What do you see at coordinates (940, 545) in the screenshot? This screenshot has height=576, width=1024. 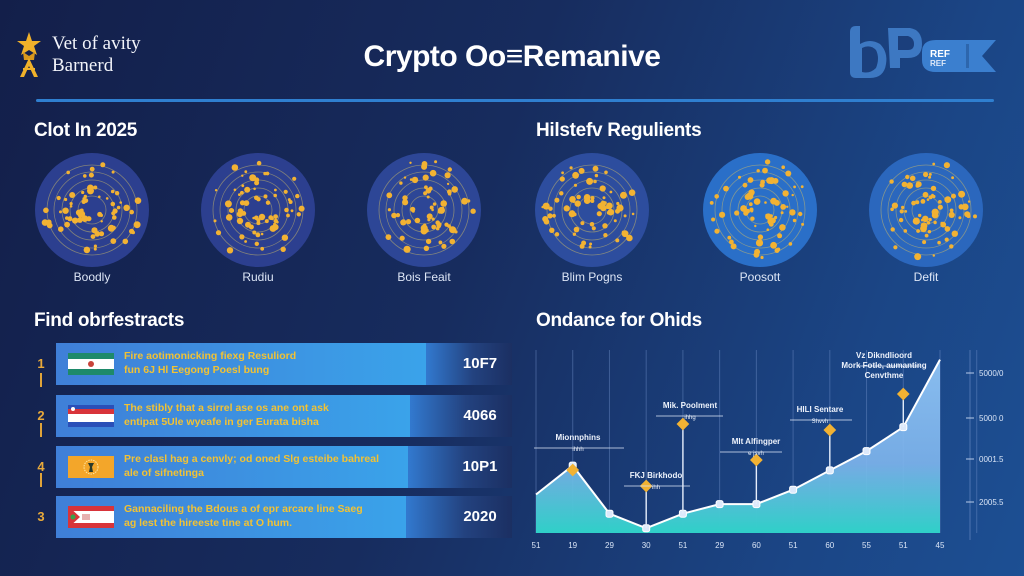 I see `svg-text: 45` at bounding box center [940, 545].